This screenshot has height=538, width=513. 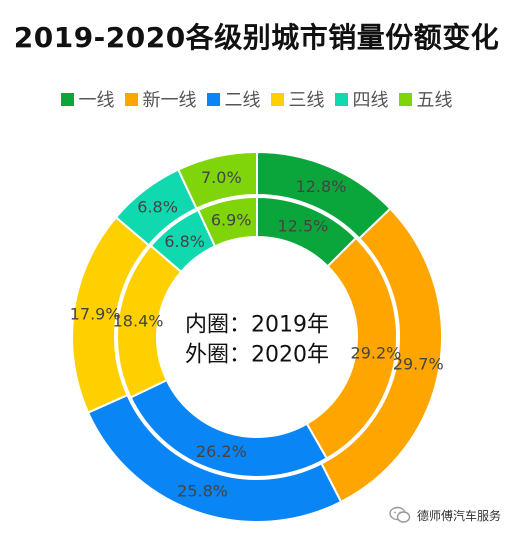 What do you see at coordinates (231, 219) in the screenshot?
I see `data-label-2019-5: 6.9%` at bounding box center [231, 219].